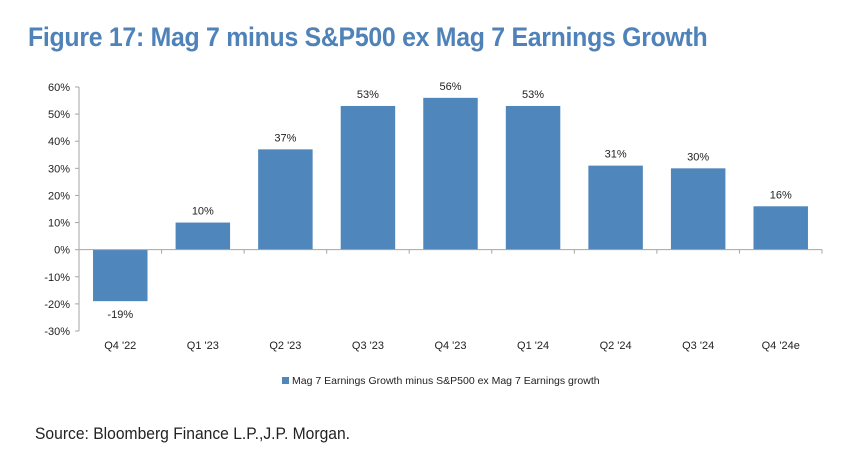  What do you see at coordinates (59, 142) in the screenshot?
I see `y-tick-label: 40%` at bounding box center [59, 142].